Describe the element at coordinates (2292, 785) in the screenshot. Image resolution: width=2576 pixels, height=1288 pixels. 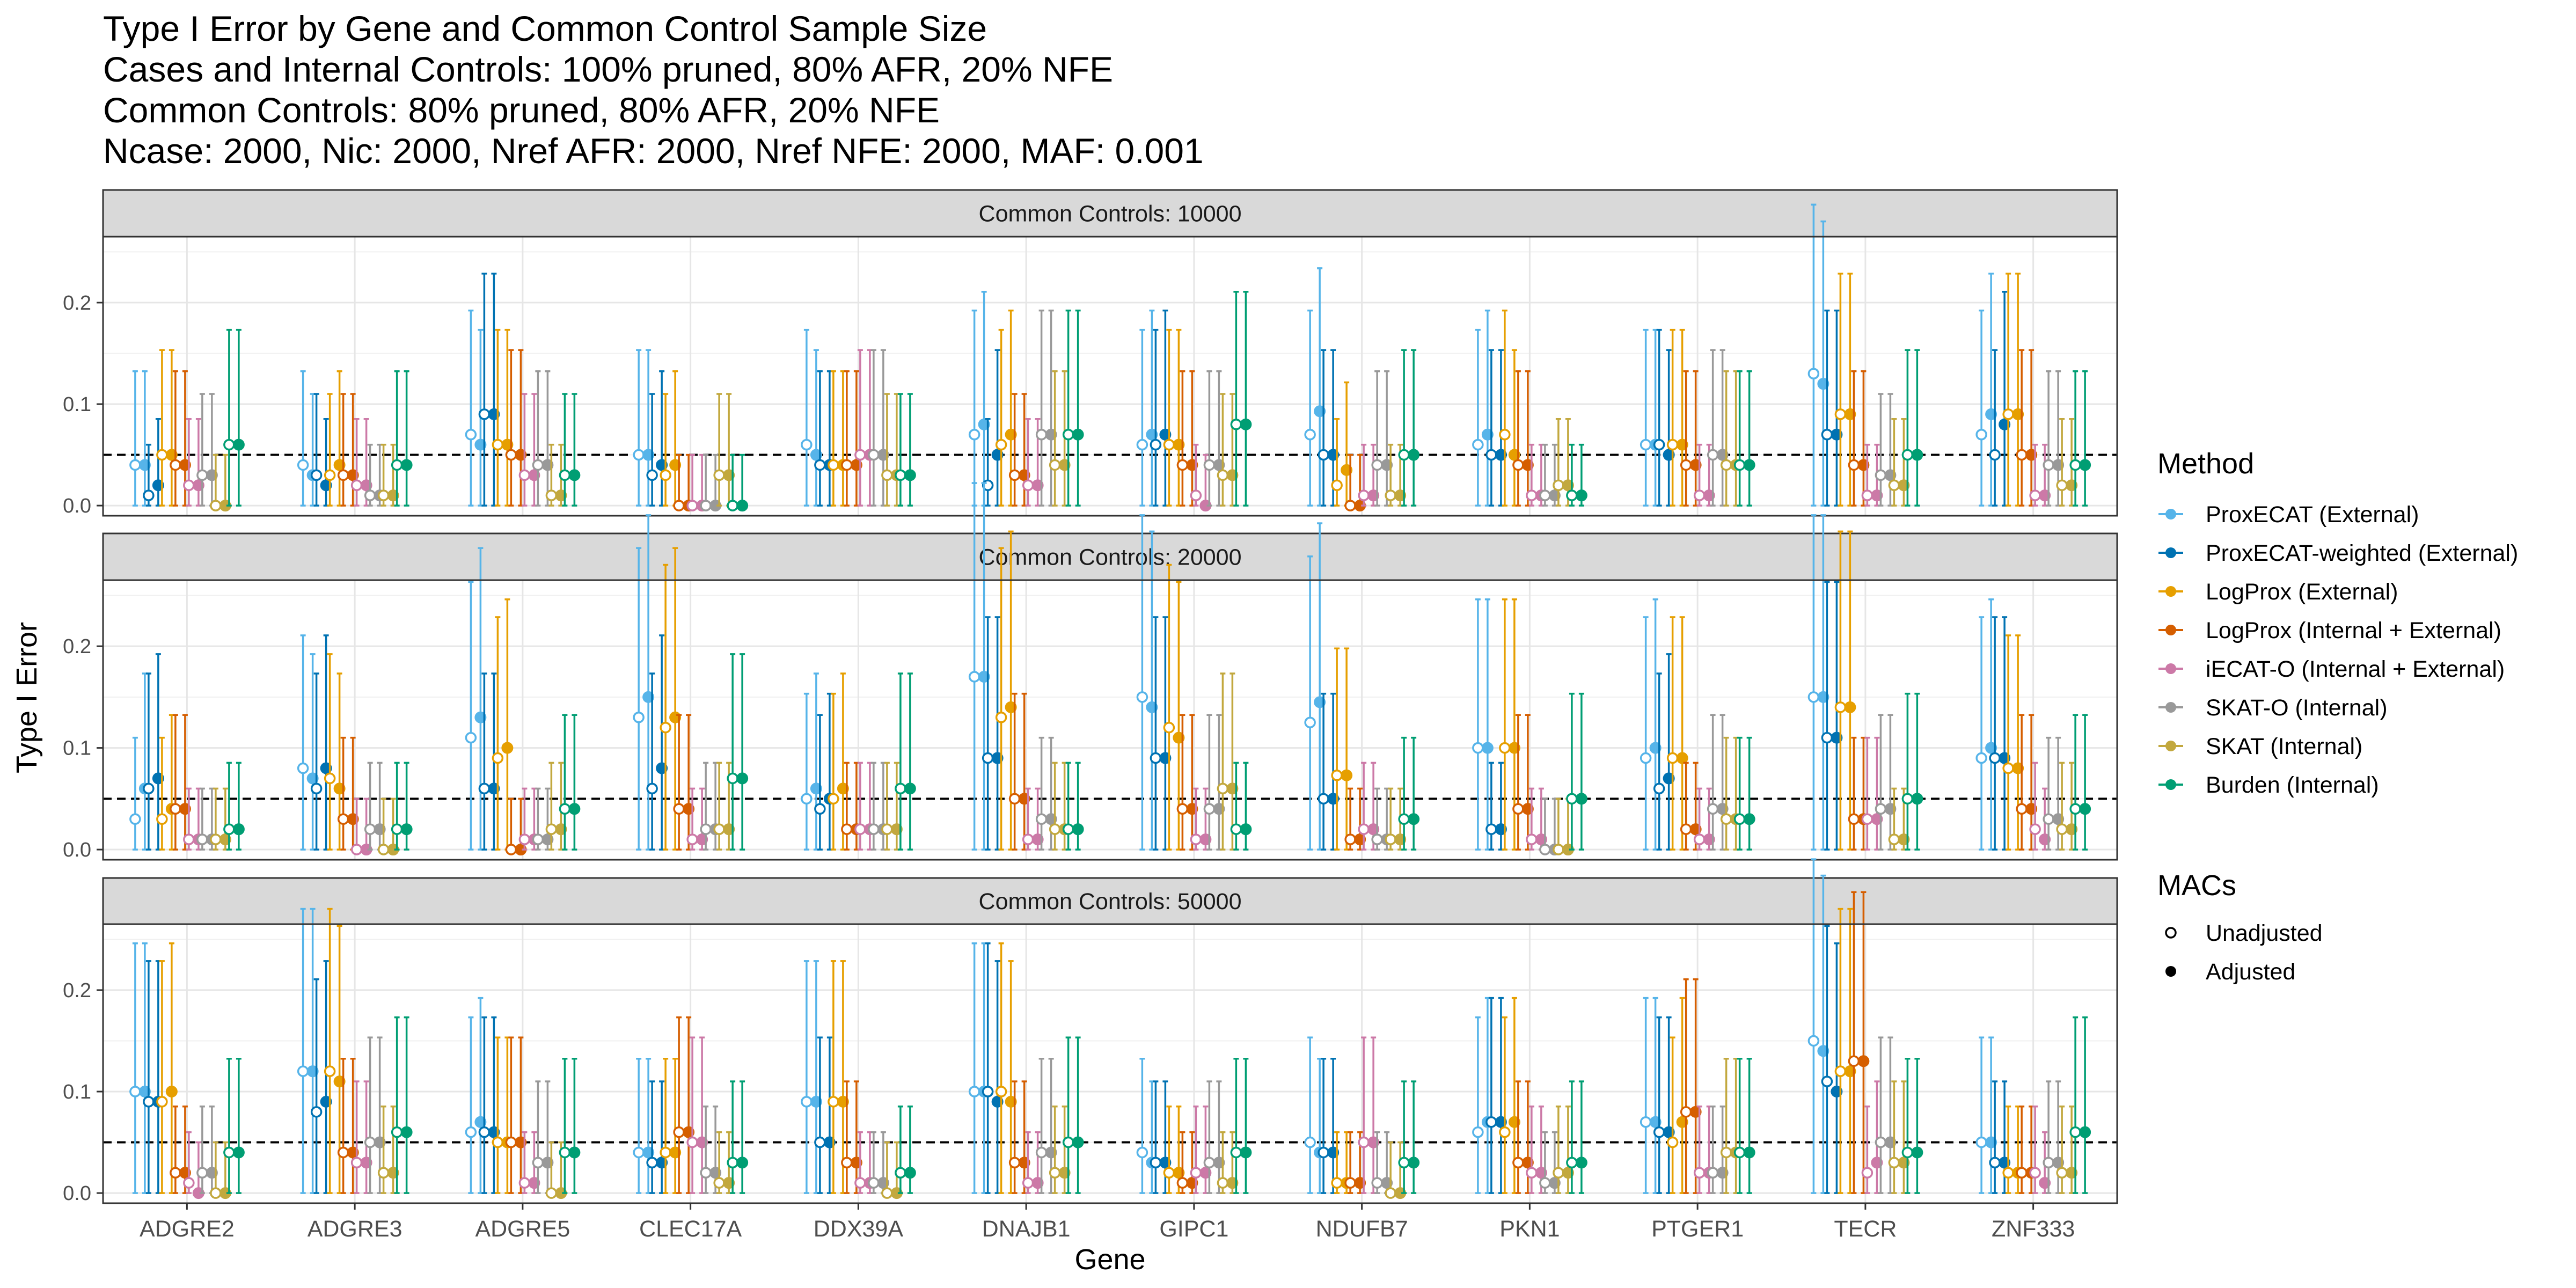
I see `legend-label-method: Burden (Internal)` at that location.